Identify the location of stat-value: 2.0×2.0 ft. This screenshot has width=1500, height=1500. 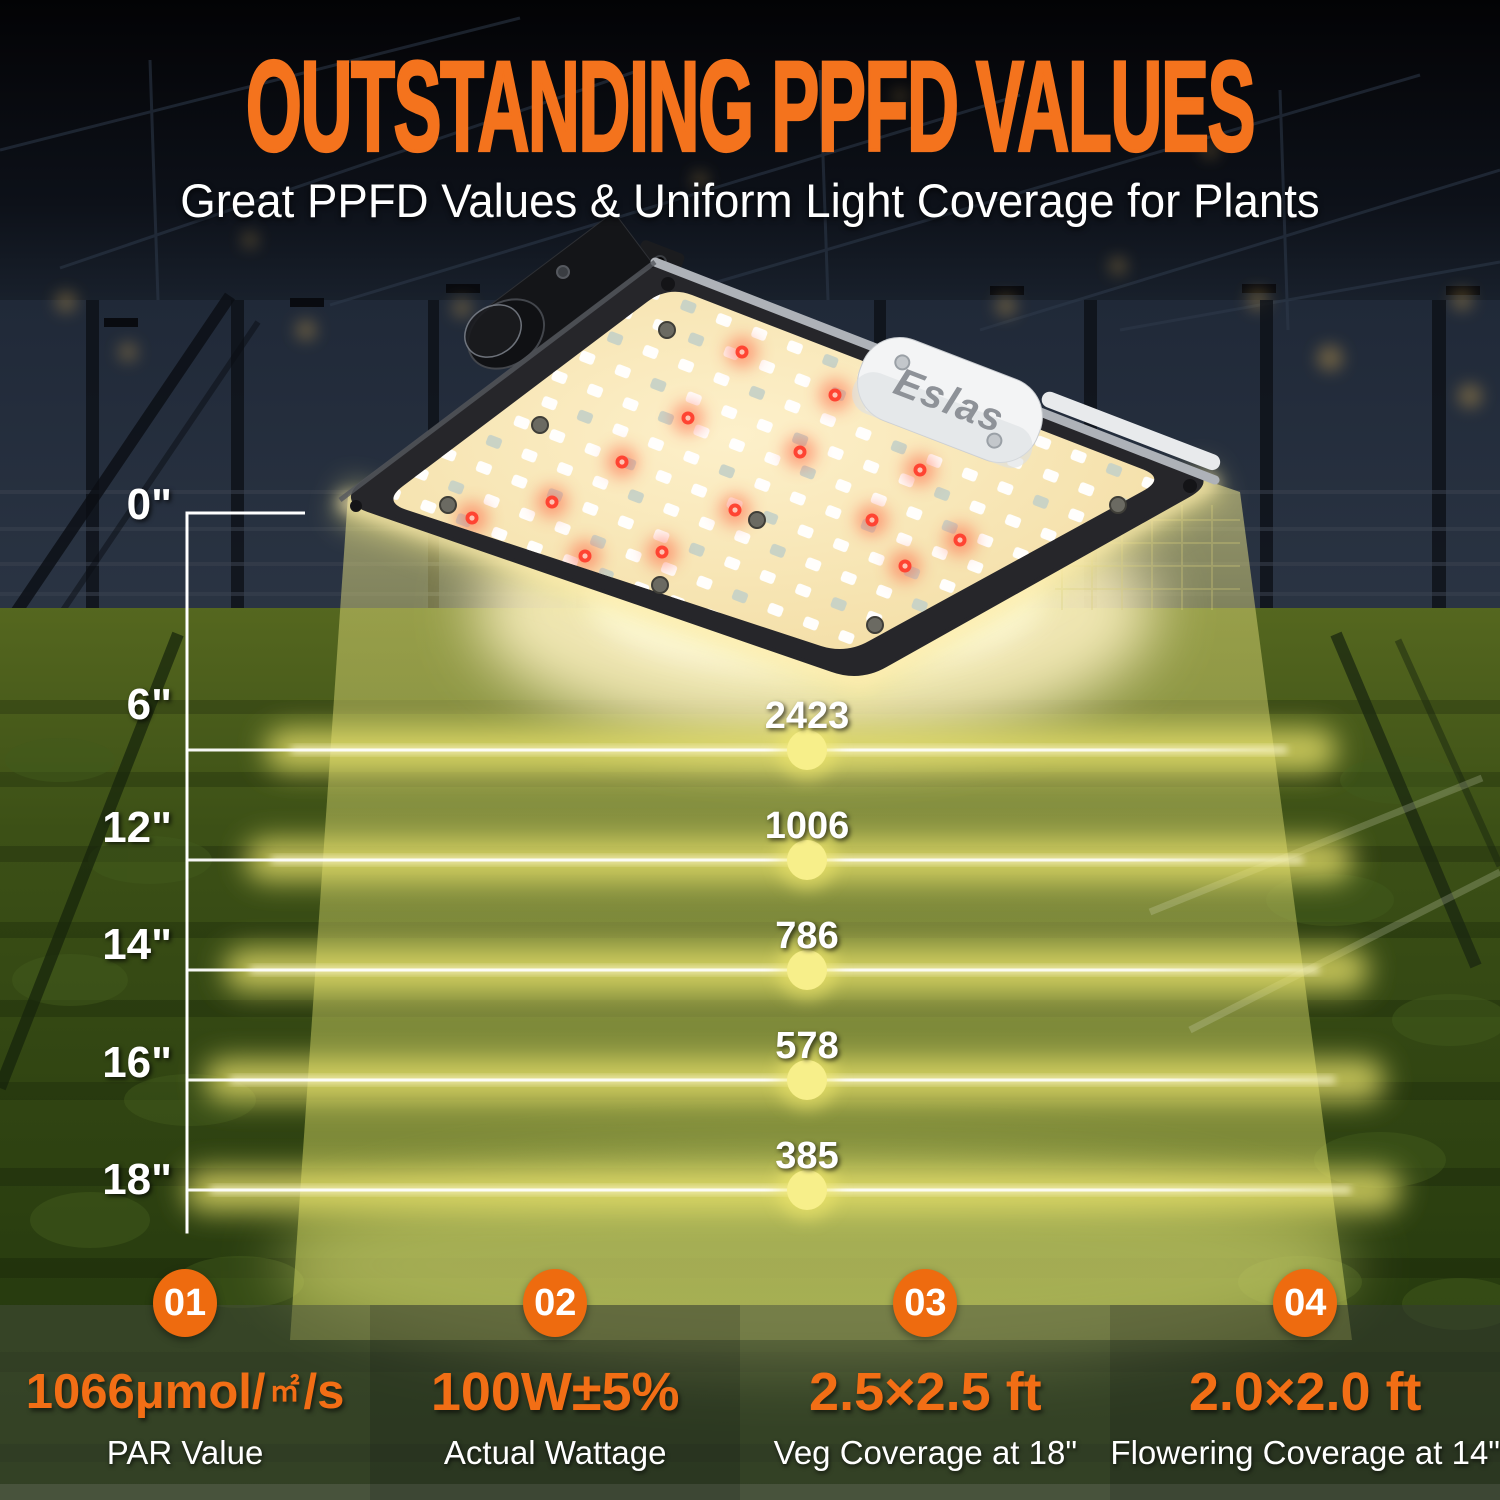
(1305, 1392).